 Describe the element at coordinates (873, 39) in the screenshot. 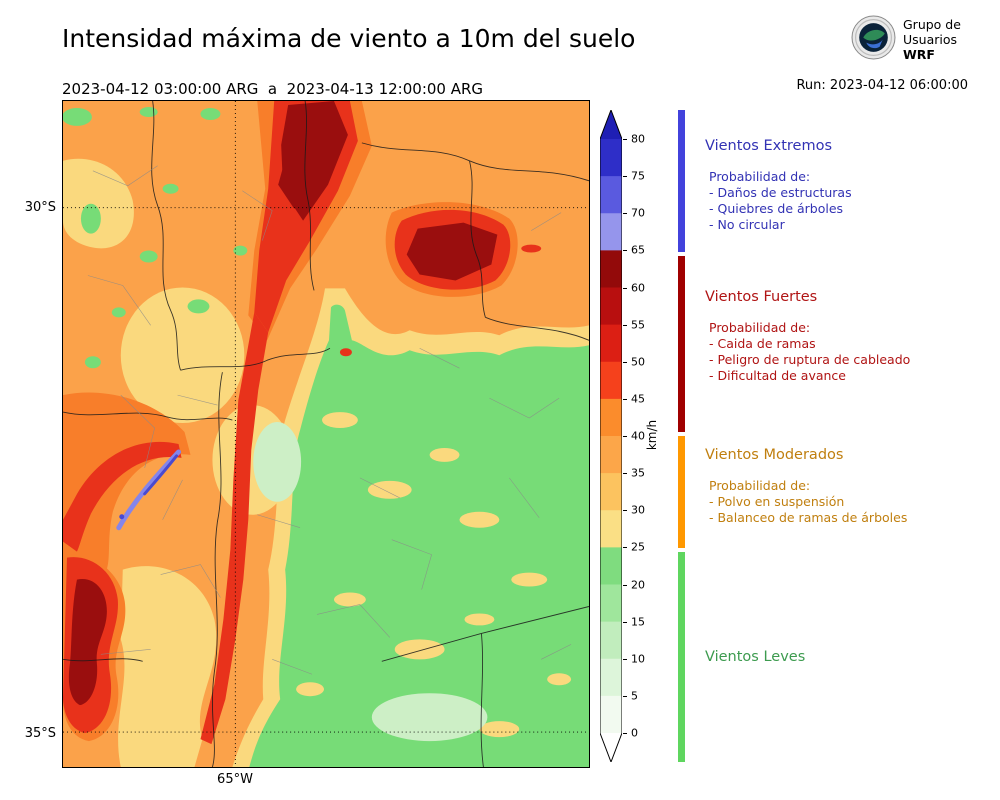

I see `globe-icon` at that location.